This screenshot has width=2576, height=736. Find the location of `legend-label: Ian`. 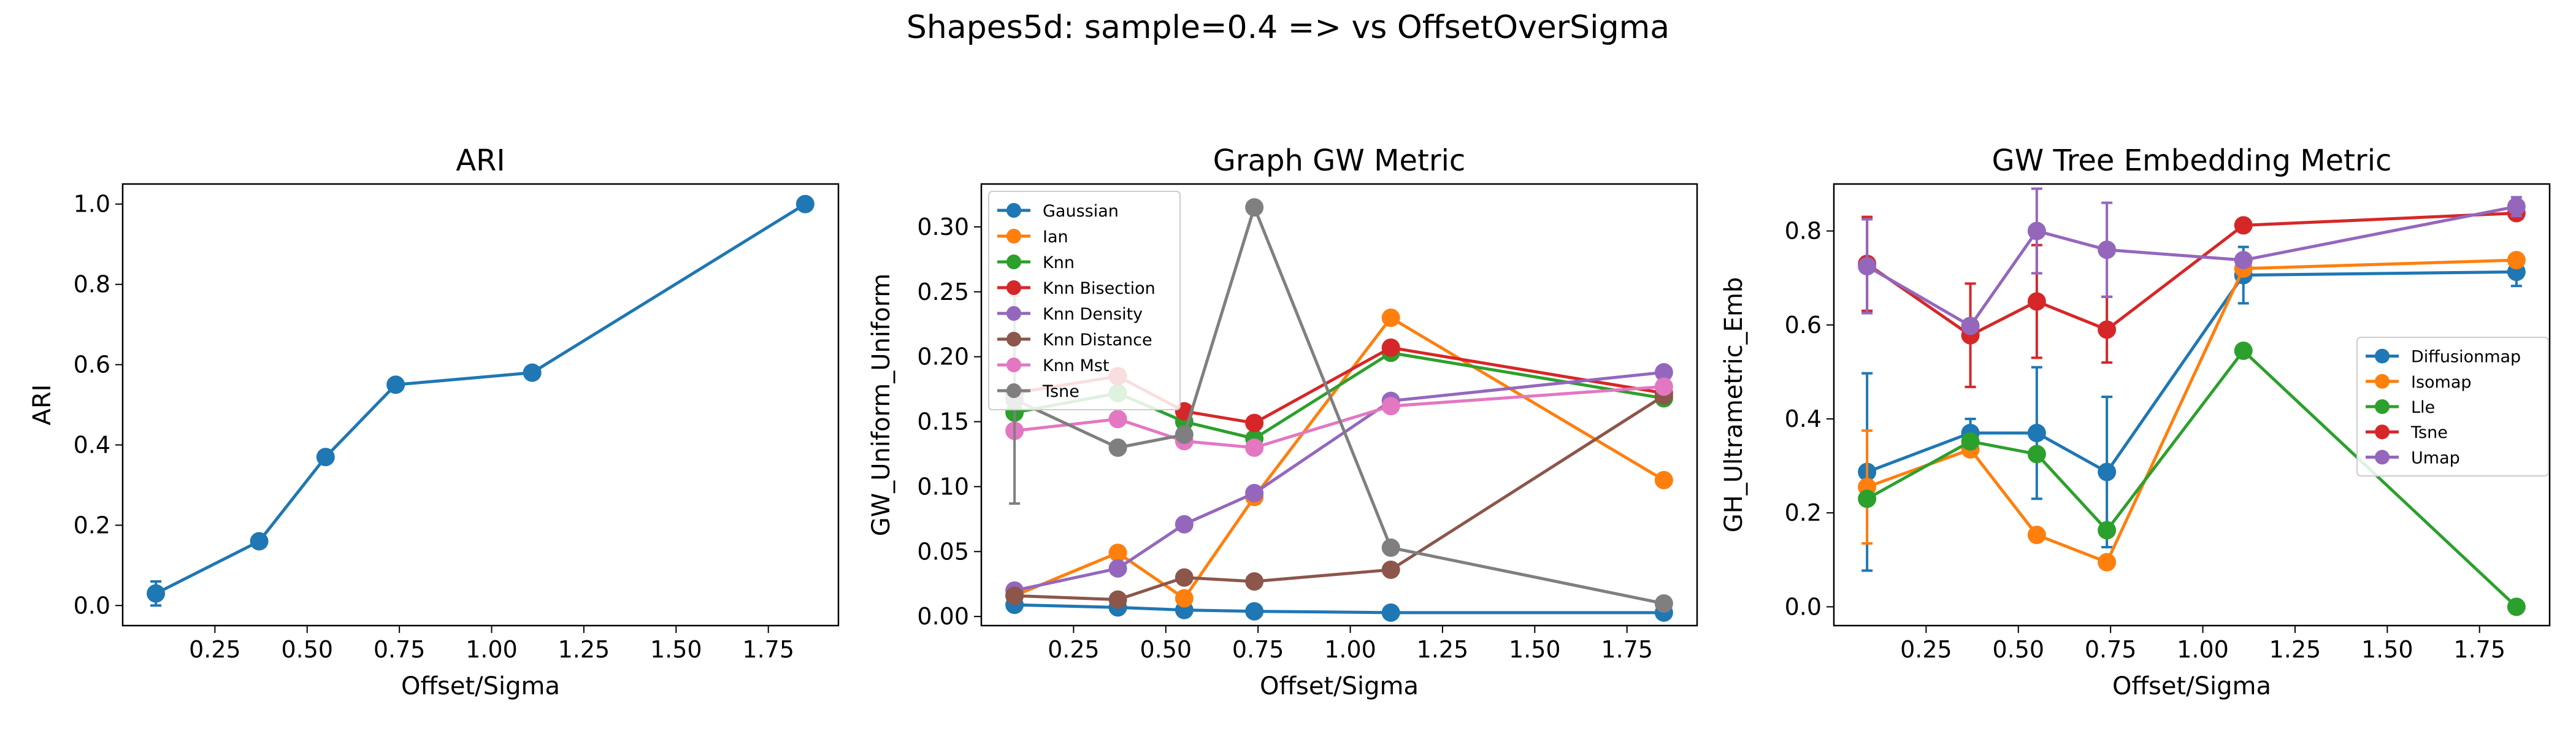

legend-label: Ian is located at coordinates (1055, 237).